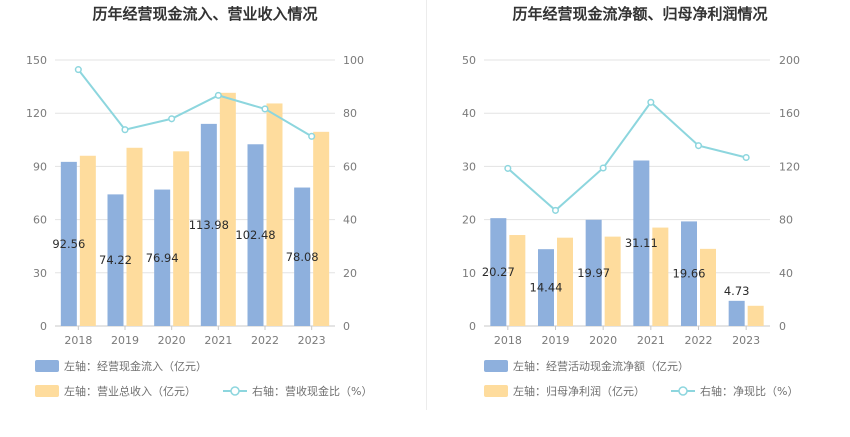 This screenshot has height=437, width=850. What do you see at coordinates (496, 366) in the screenshot?
I see `chart2-legend-primary` at bounding box center [496, 366].